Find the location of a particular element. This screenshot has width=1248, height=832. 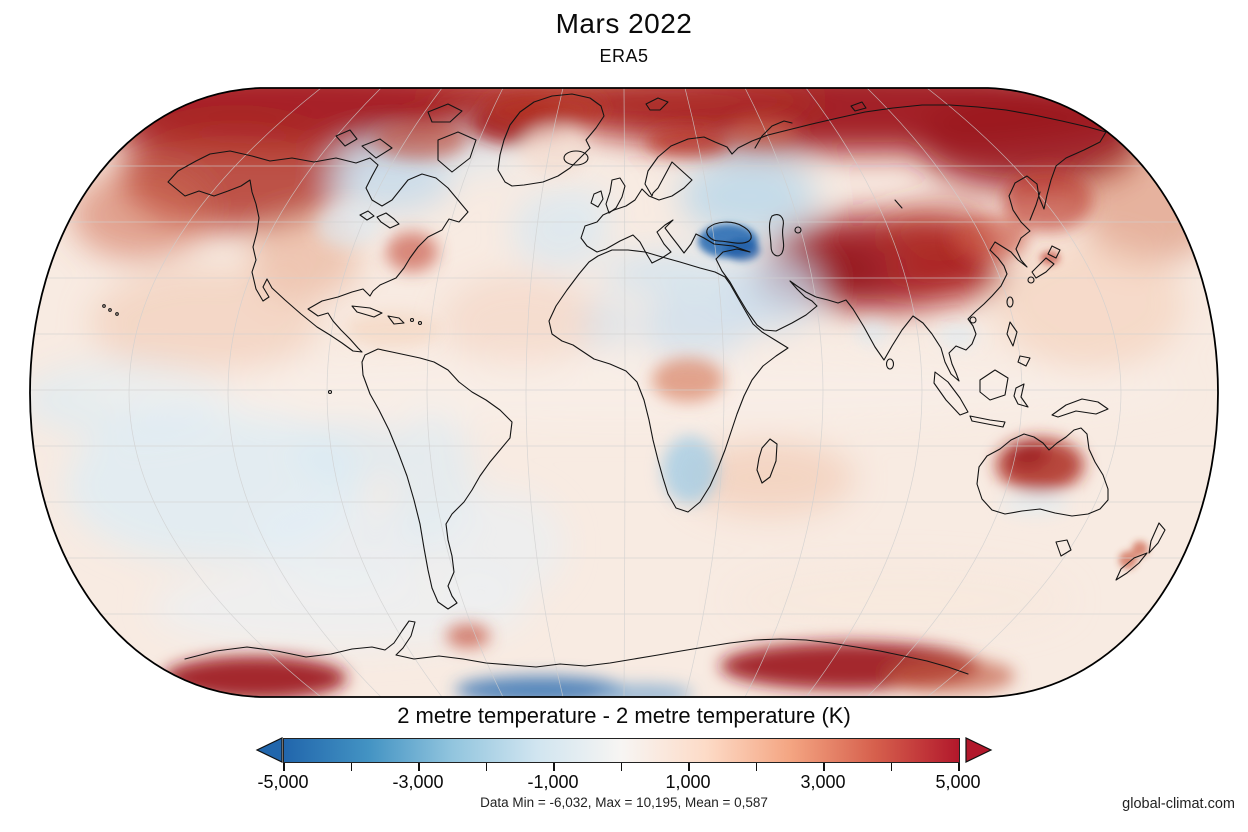

colorbar-right-arrow-icon is located at coordinates (979, 750).